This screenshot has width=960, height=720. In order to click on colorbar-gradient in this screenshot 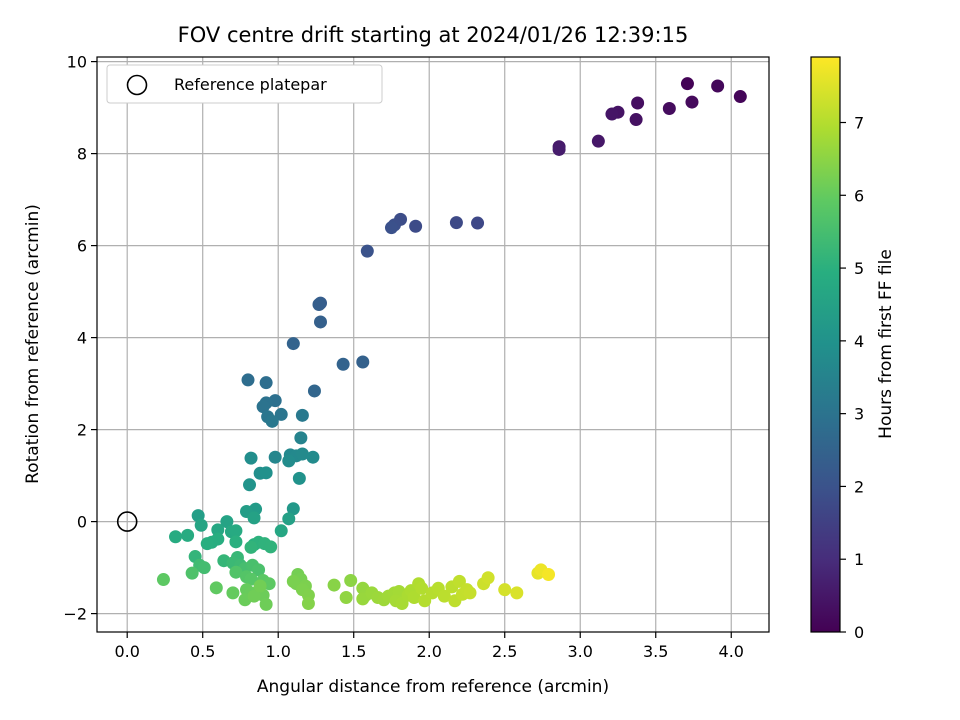, I will do `click(825, 344)`.